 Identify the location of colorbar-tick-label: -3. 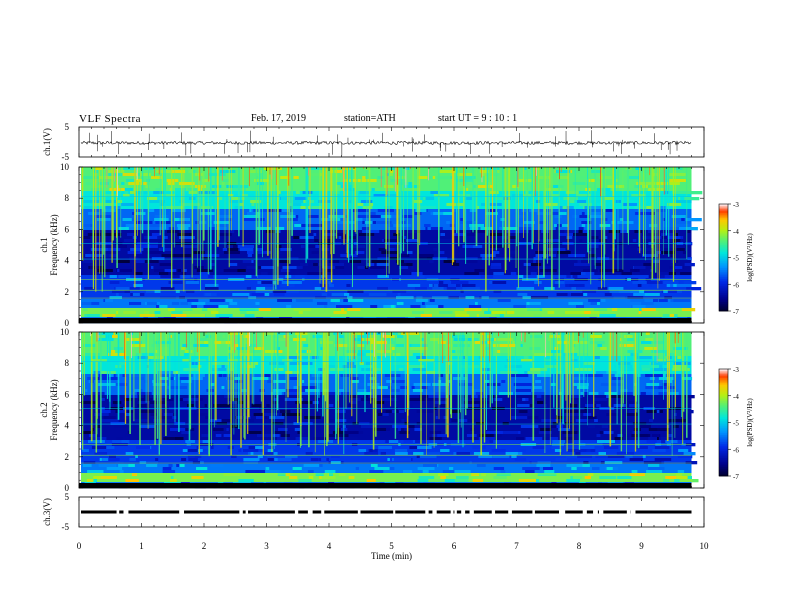
(736, 205).